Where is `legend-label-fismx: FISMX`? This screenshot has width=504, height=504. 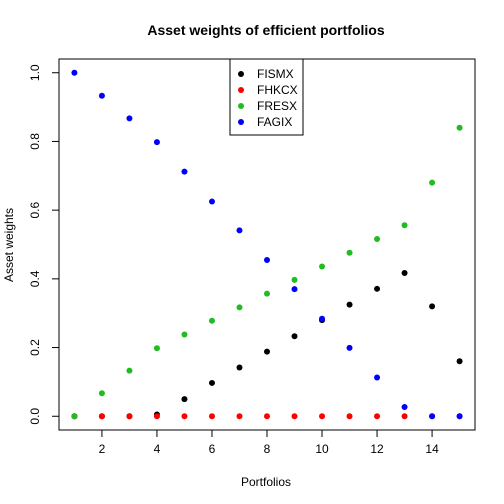 legend-label-fismx: FISMX is located at coordinates (275, 74).